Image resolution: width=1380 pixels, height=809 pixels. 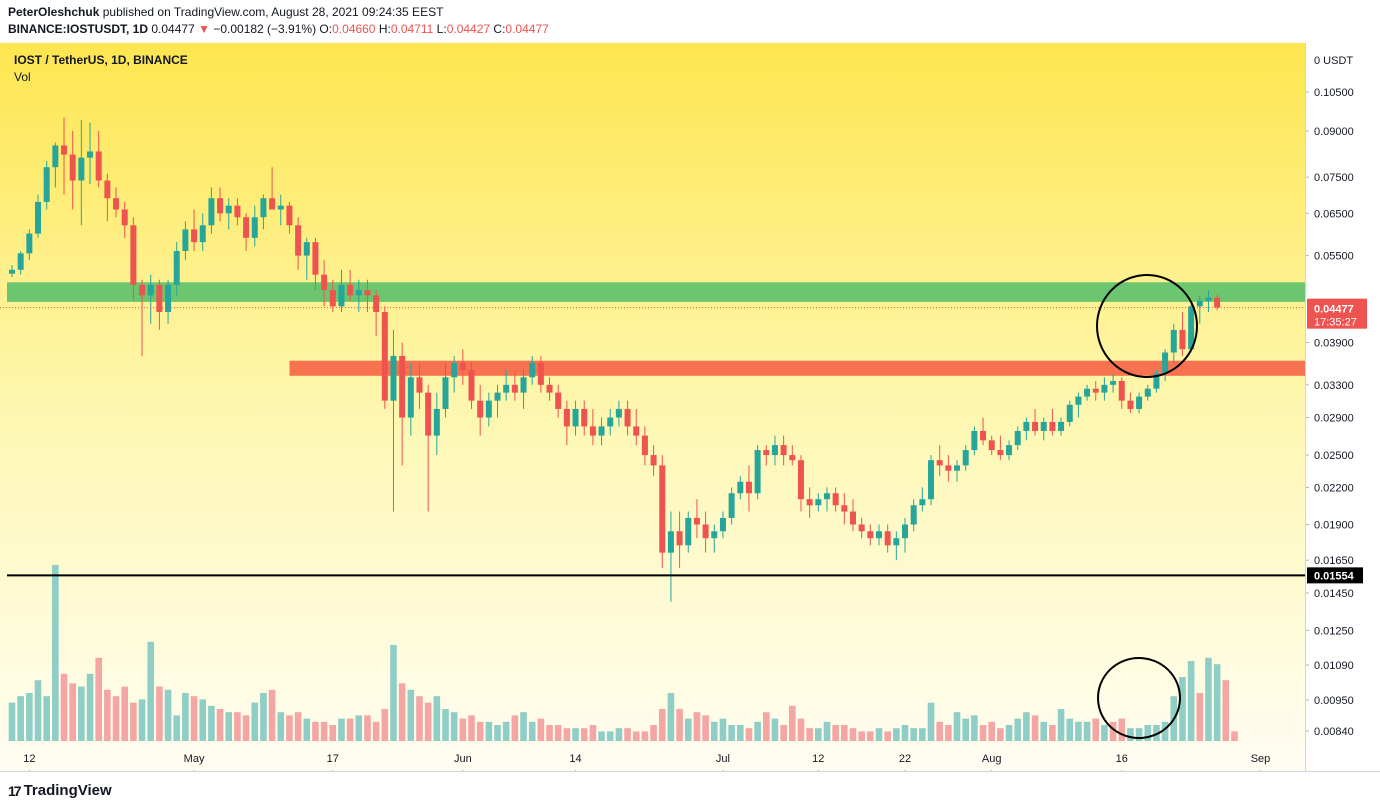 I want to click on x-tick-label: Jul, so click(x=723, y=759).